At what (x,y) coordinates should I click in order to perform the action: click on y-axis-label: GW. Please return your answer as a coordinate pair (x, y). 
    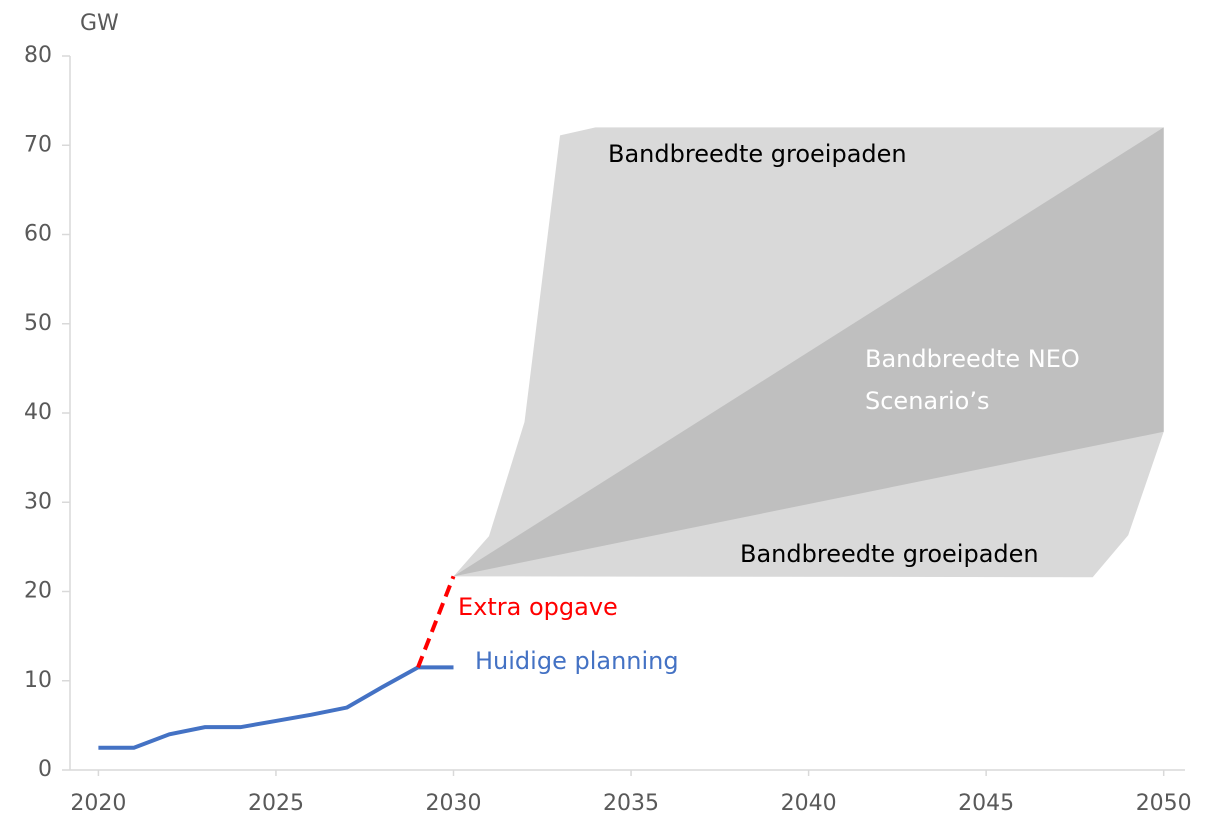
    Looking at the image, I should click on (99, 23).